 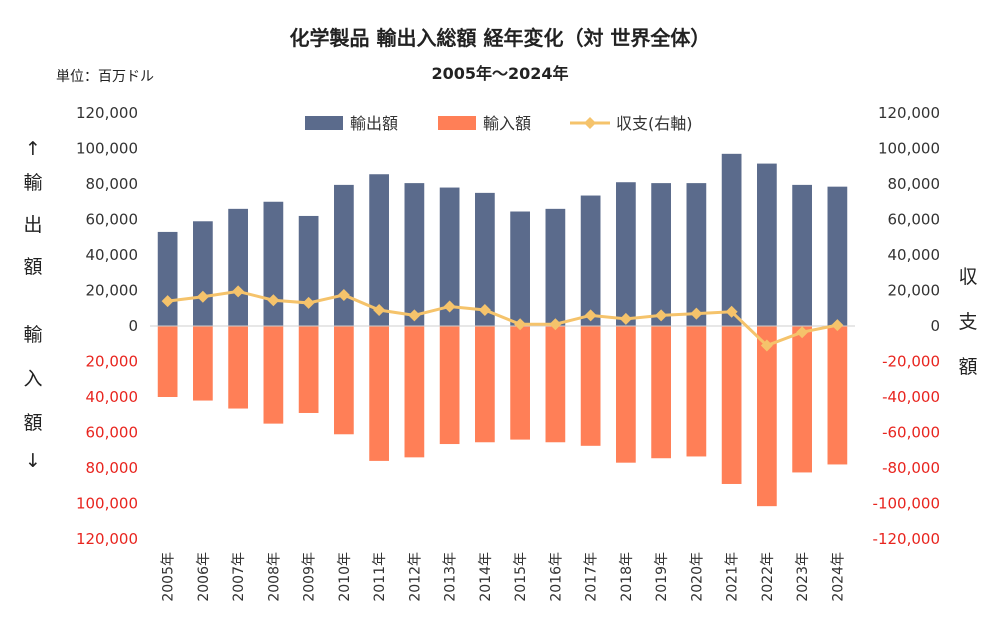 I want to click on x-category-label: 2016年, so click(x=556, y=577).